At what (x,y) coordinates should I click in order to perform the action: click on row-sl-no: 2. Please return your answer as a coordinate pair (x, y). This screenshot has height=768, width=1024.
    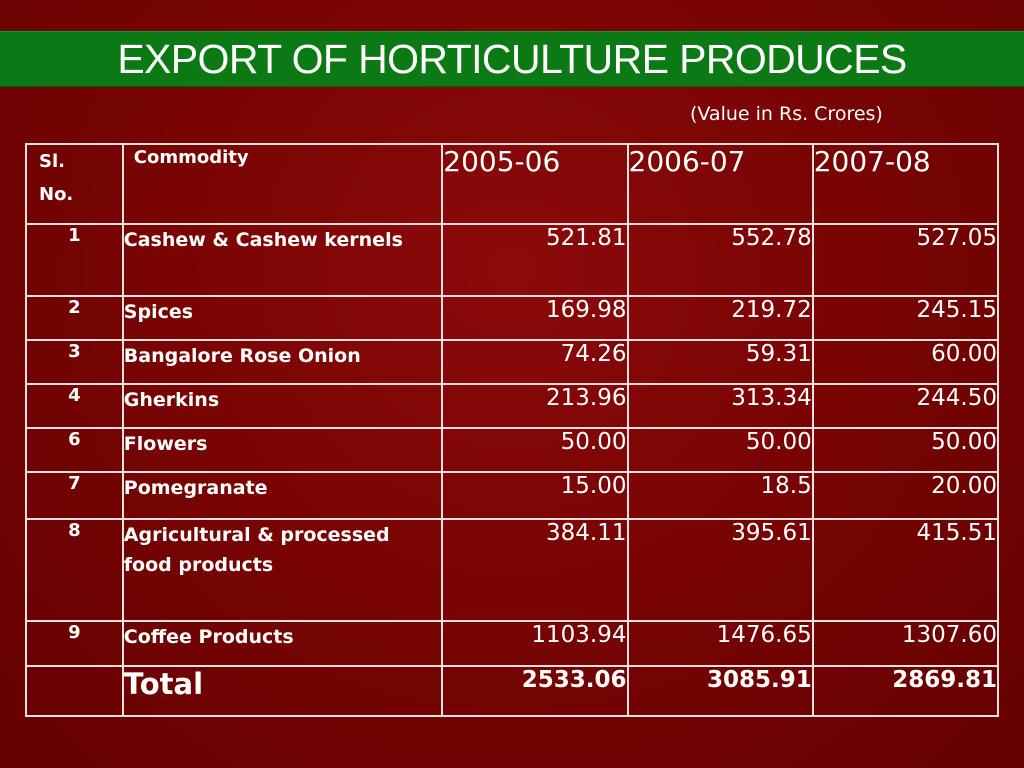
    Looking at the image, I should click on (74, 318).